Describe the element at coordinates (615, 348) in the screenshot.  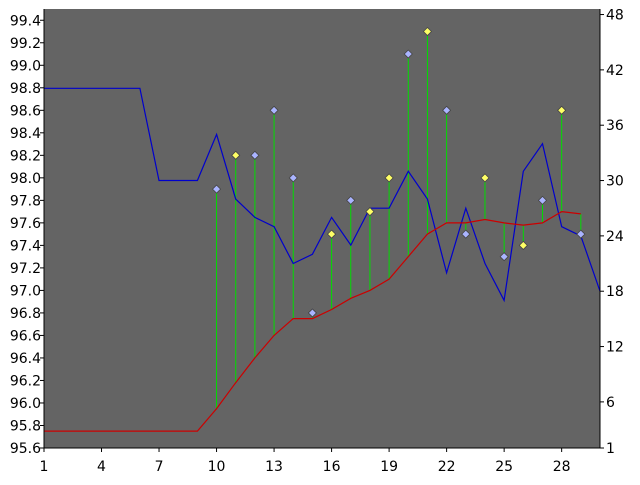
I see `right-tick-label: 12` at that location.